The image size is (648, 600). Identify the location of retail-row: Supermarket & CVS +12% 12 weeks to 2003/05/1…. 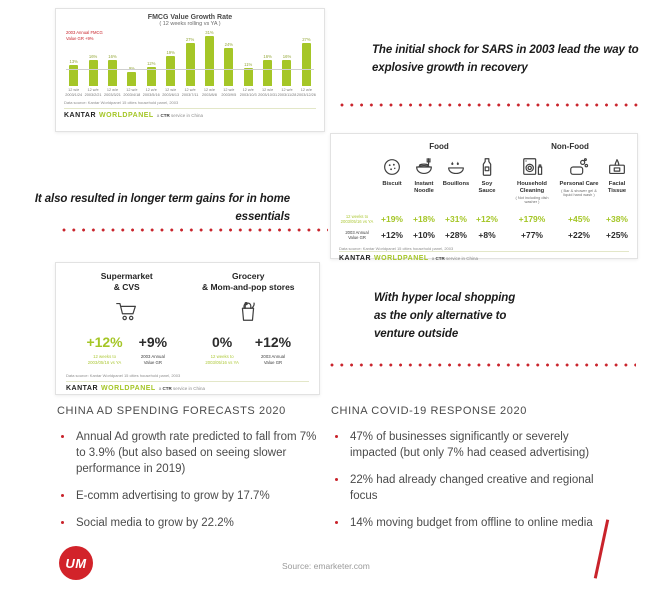
(187, 318).